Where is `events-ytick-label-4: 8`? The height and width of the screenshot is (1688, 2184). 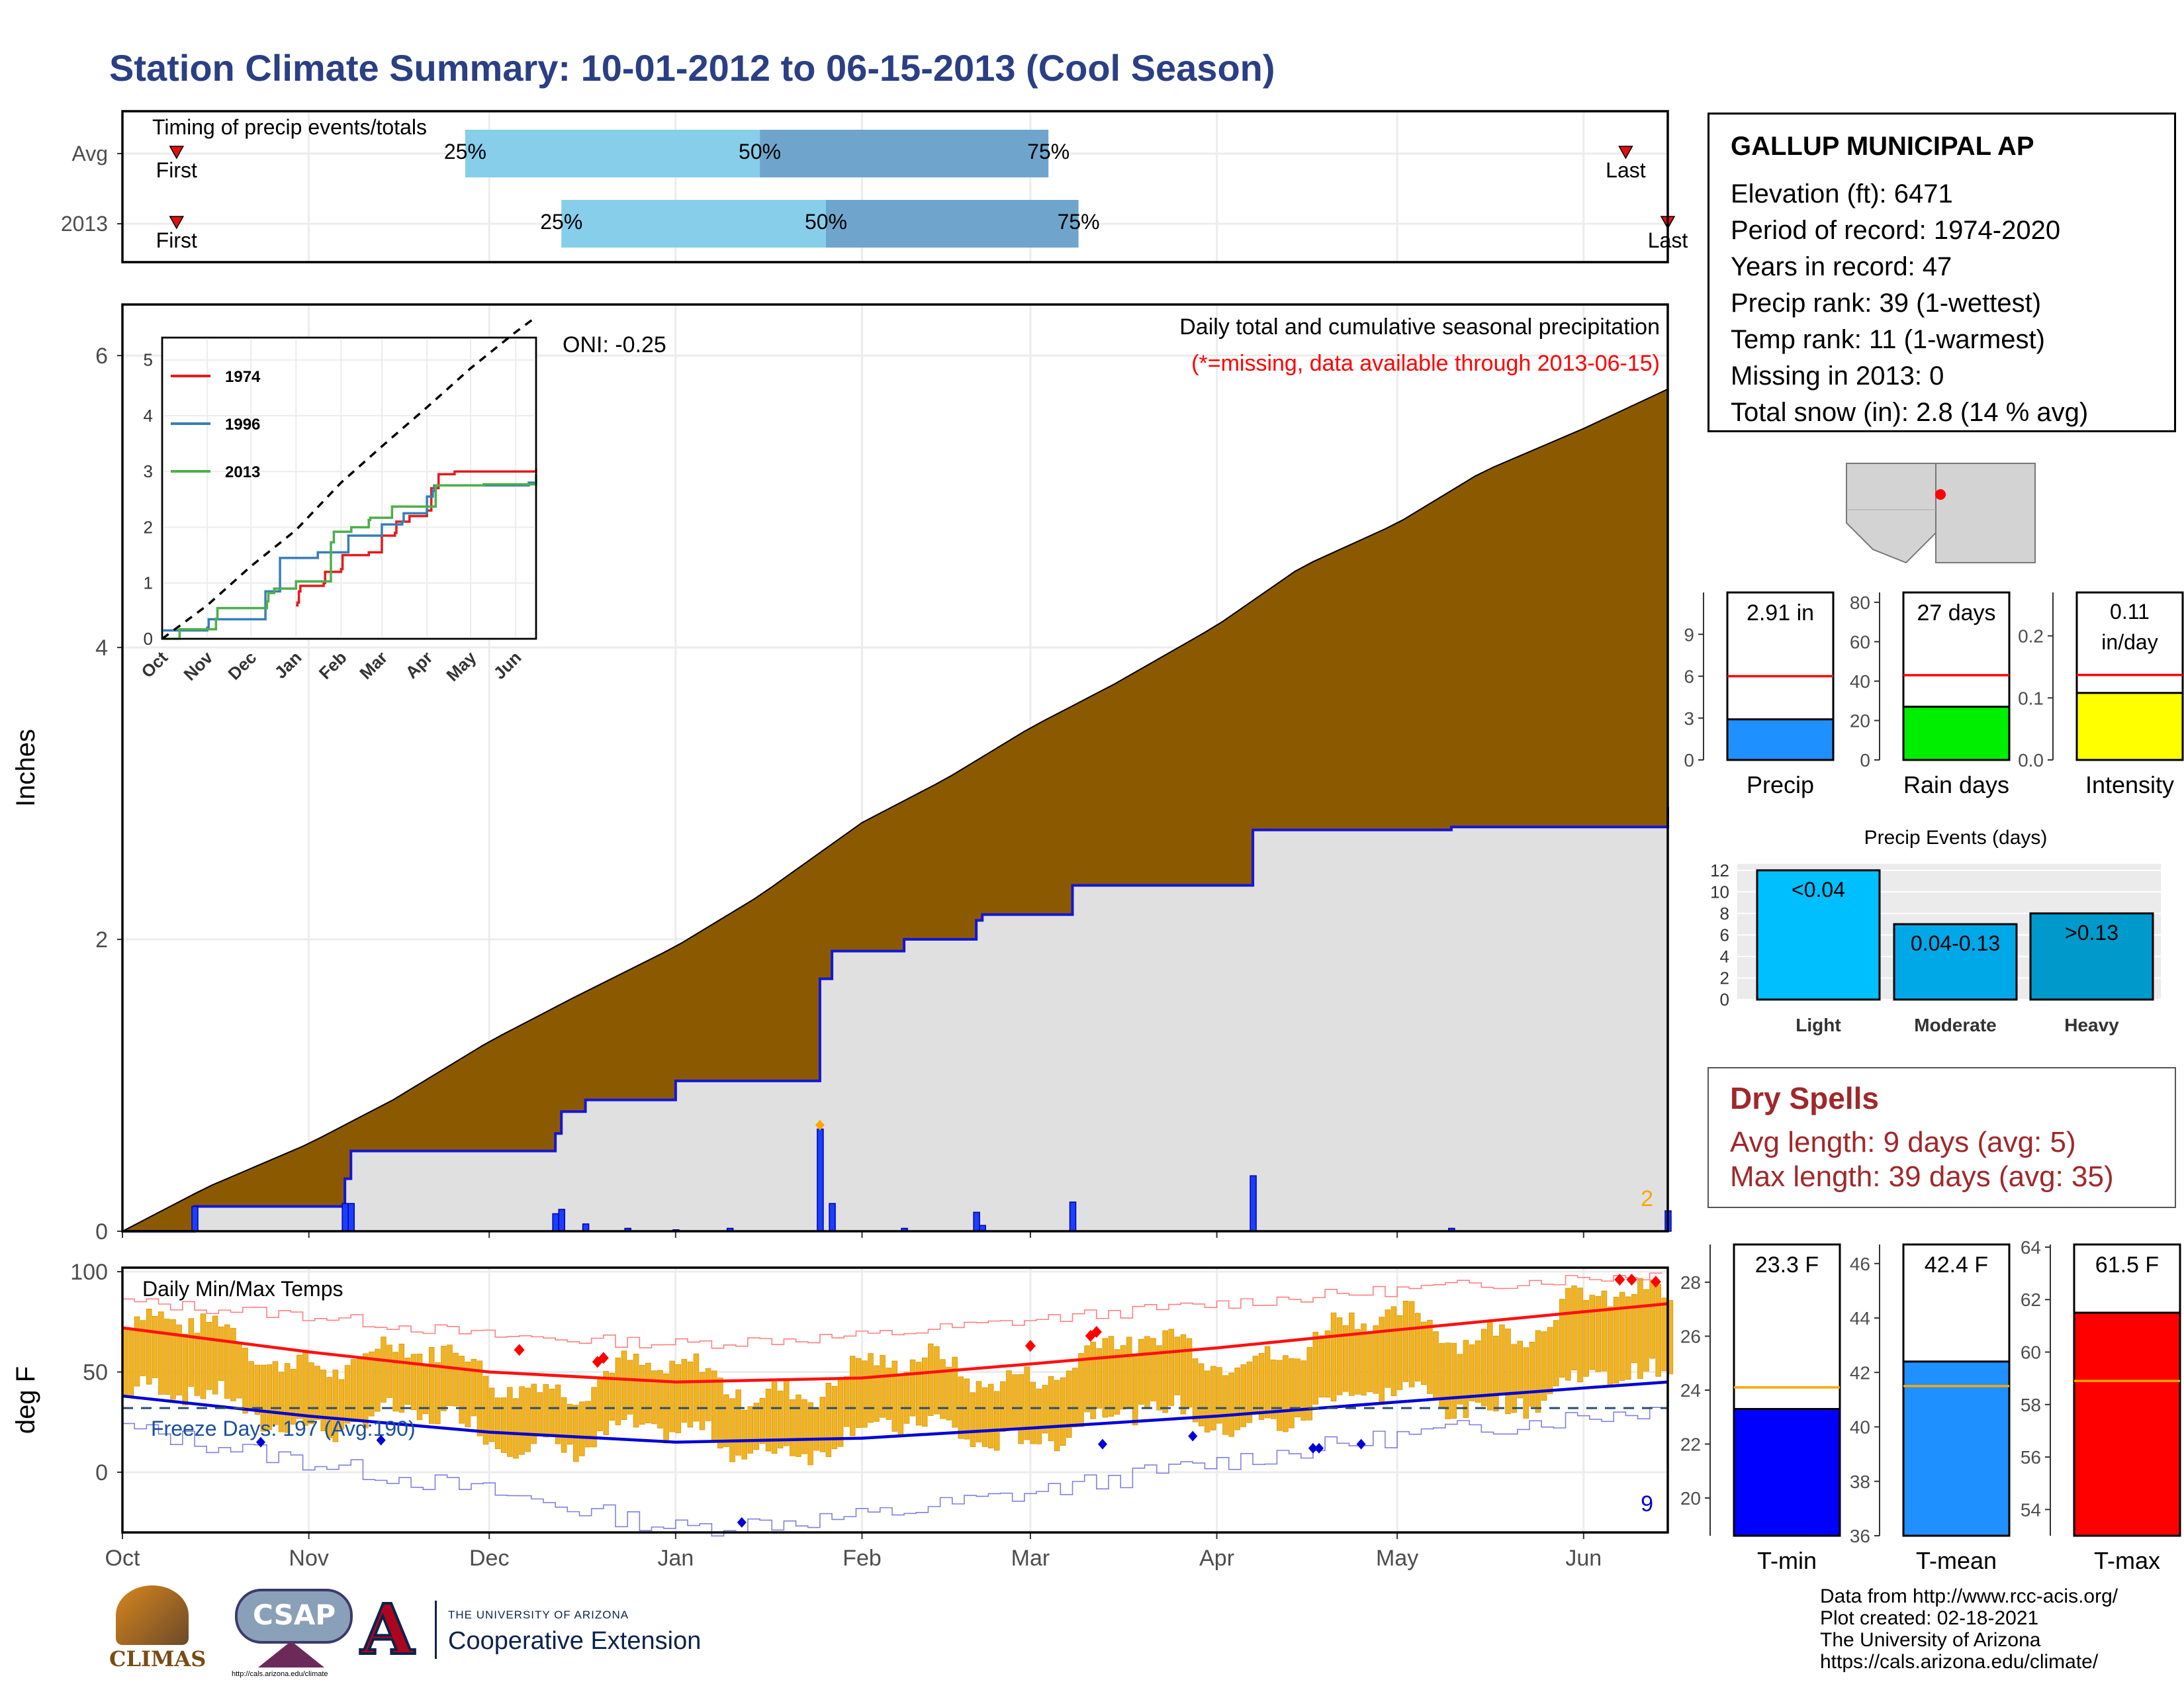
events-ytick-label-4: 8 is located at coordinates (1724, 913).